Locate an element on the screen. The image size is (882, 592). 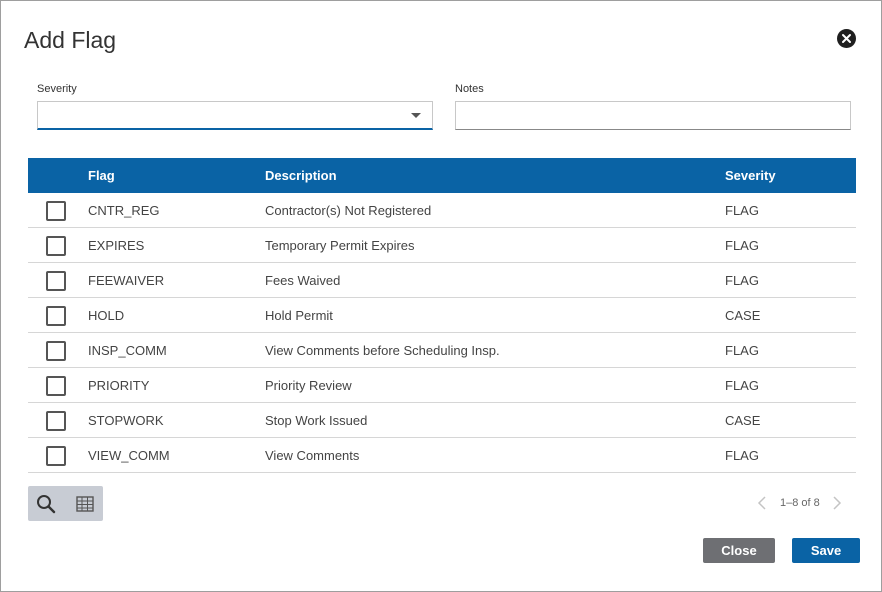
close-button: Close is located at coordinates (739, 550).